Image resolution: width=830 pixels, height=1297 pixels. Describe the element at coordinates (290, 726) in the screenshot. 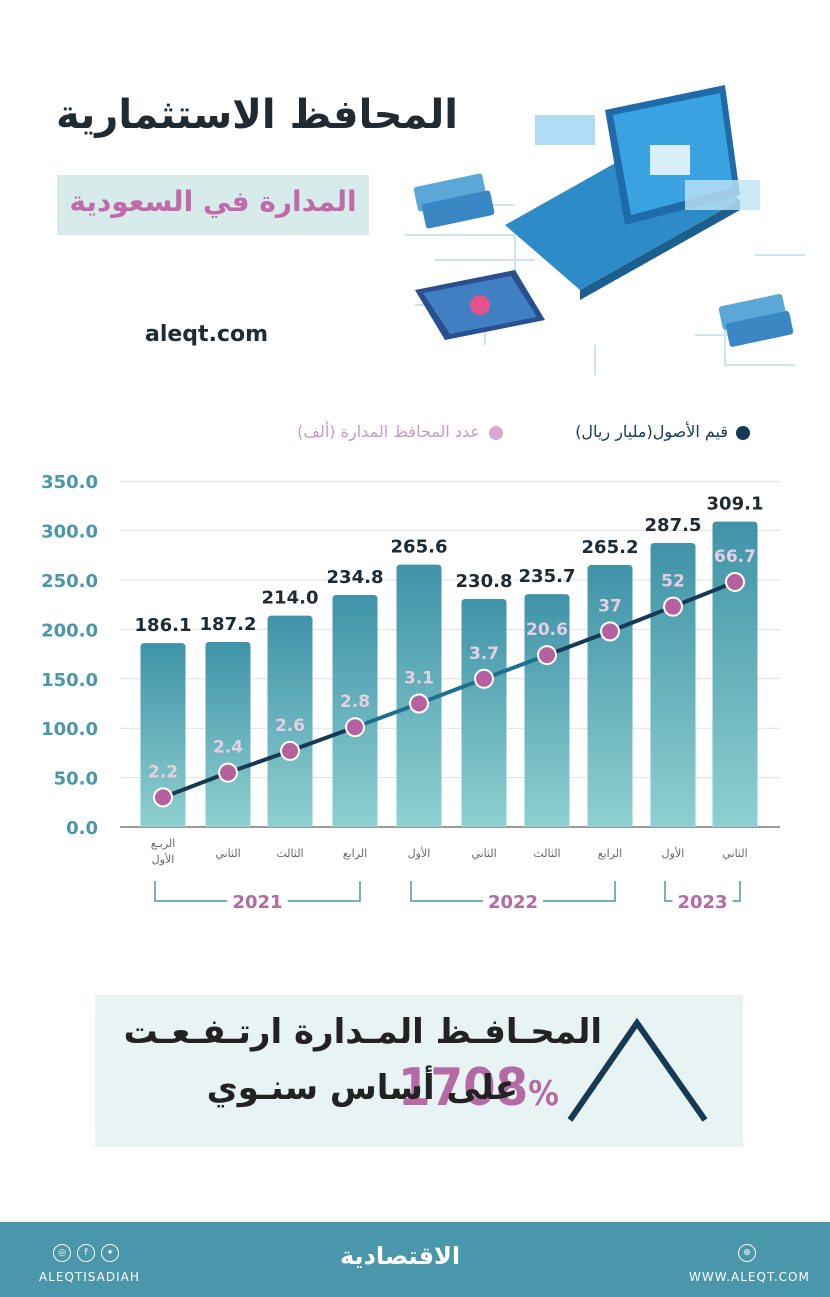

I see `line-value-label: 2.6` at that location.